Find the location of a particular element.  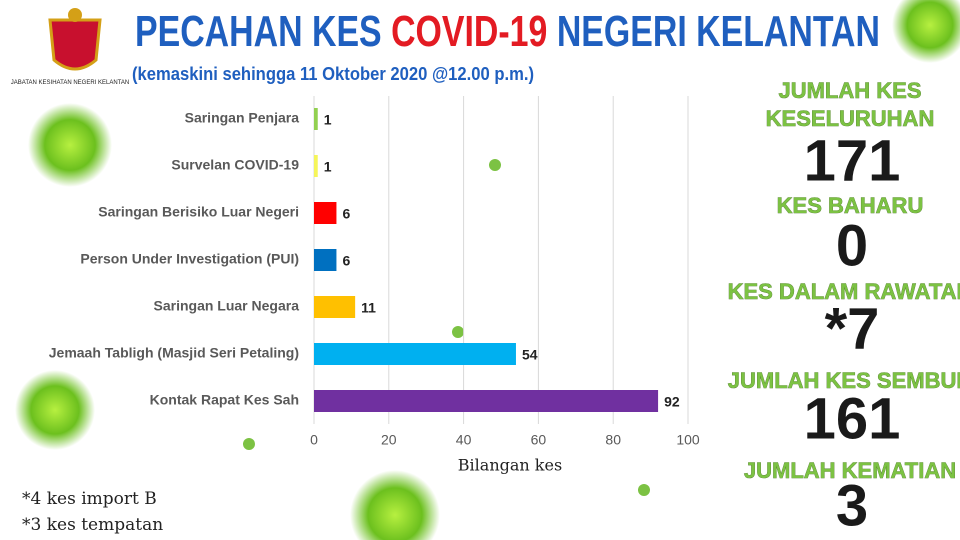

title-part: PECAHAN KES is located at coordinates (258, 31).